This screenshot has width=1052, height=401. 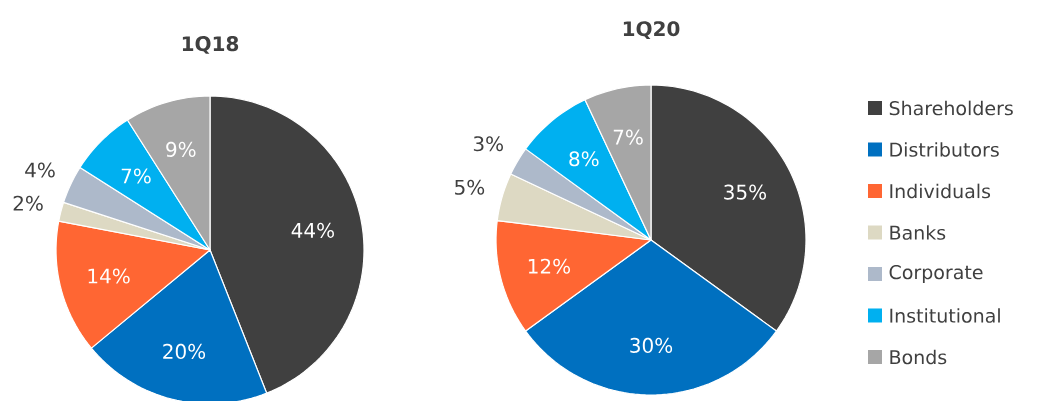 I want to click on data-label: 20%, so click(x=184, y=351).